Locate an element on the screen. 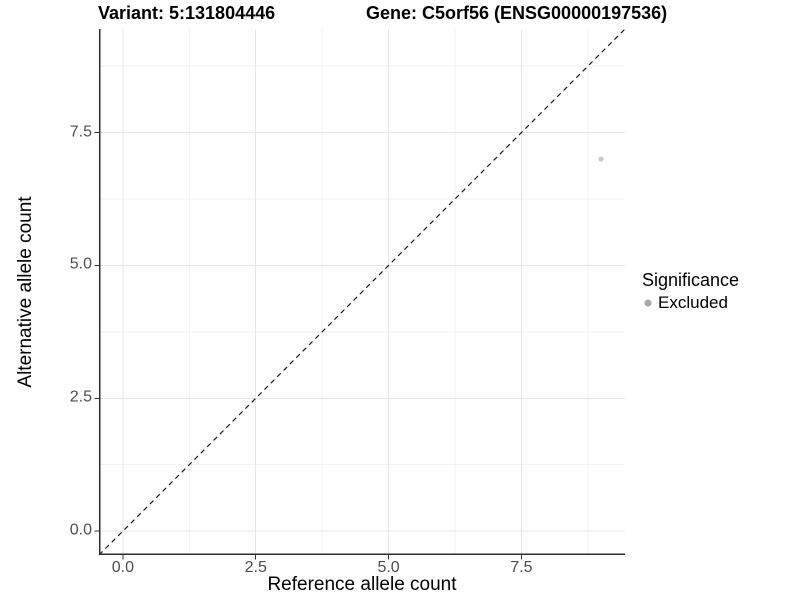 This screenshot has height=600, width=800. legend-item-excluded: Excluded is located at coordinates (719, 303).